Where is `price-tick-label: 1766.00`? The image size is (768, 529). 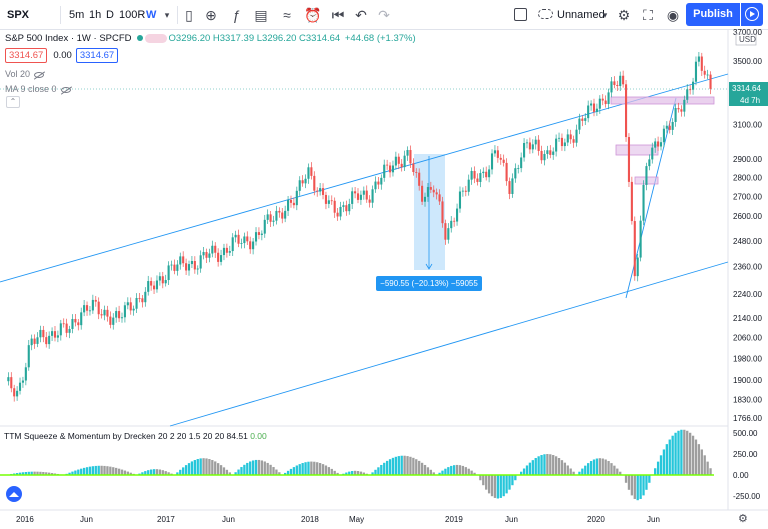 price-tick-label: 1766.00 is located at coordinates (747, 418).